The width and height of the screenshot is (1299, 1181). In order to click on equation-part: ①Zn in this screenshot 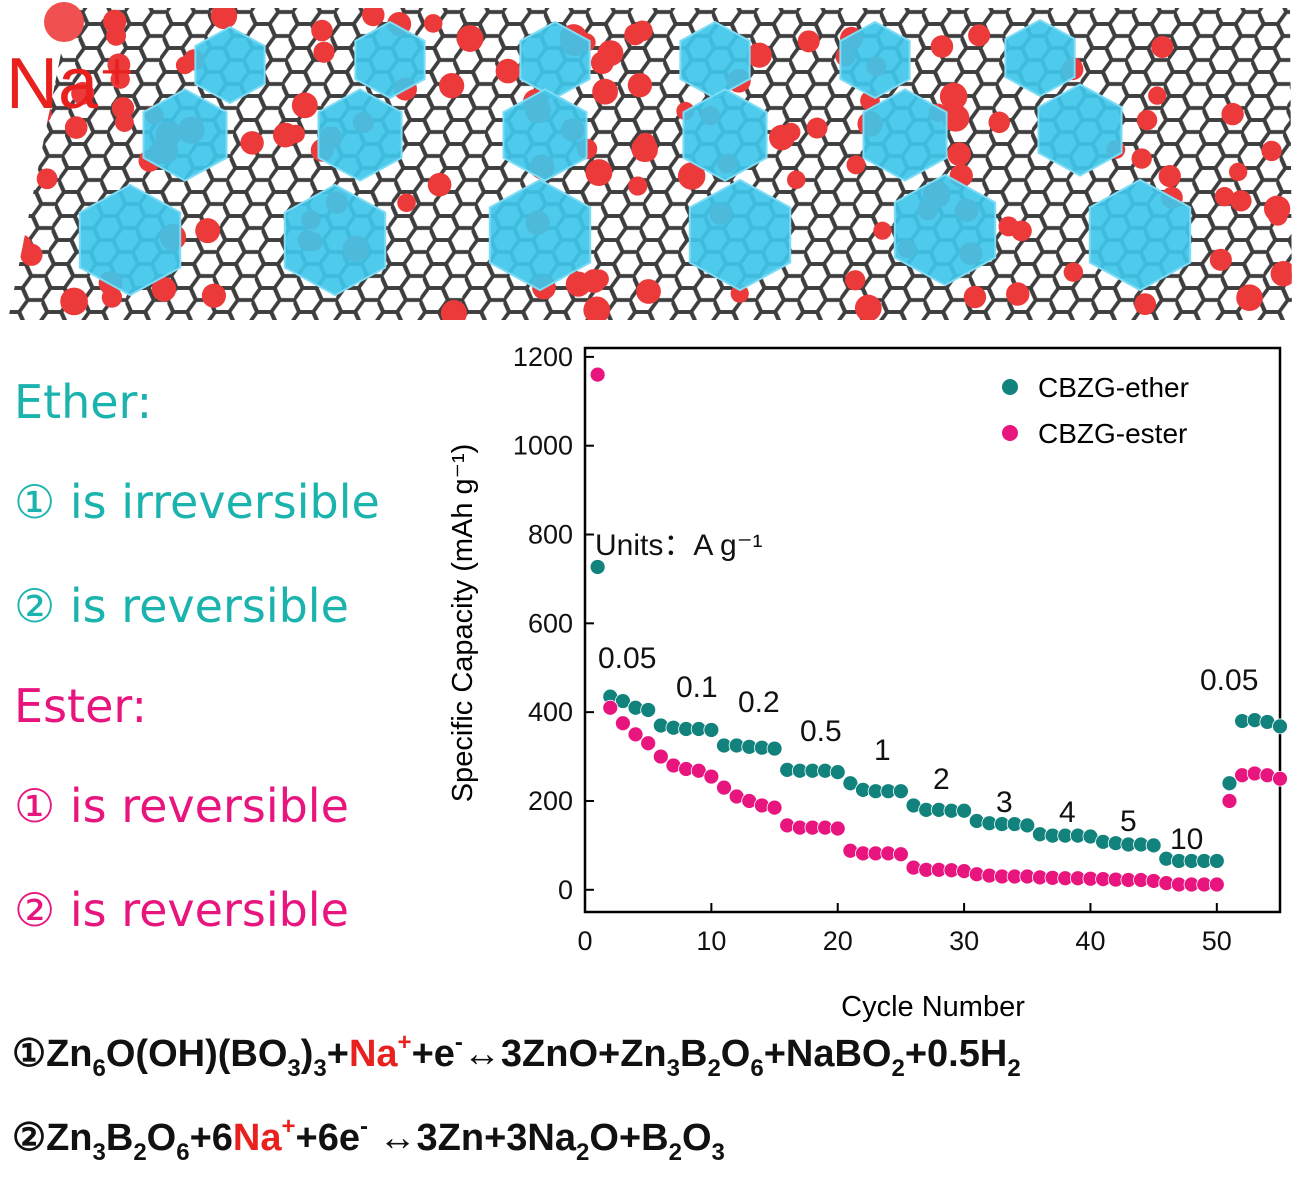, I will do `click(52, 1054)`.